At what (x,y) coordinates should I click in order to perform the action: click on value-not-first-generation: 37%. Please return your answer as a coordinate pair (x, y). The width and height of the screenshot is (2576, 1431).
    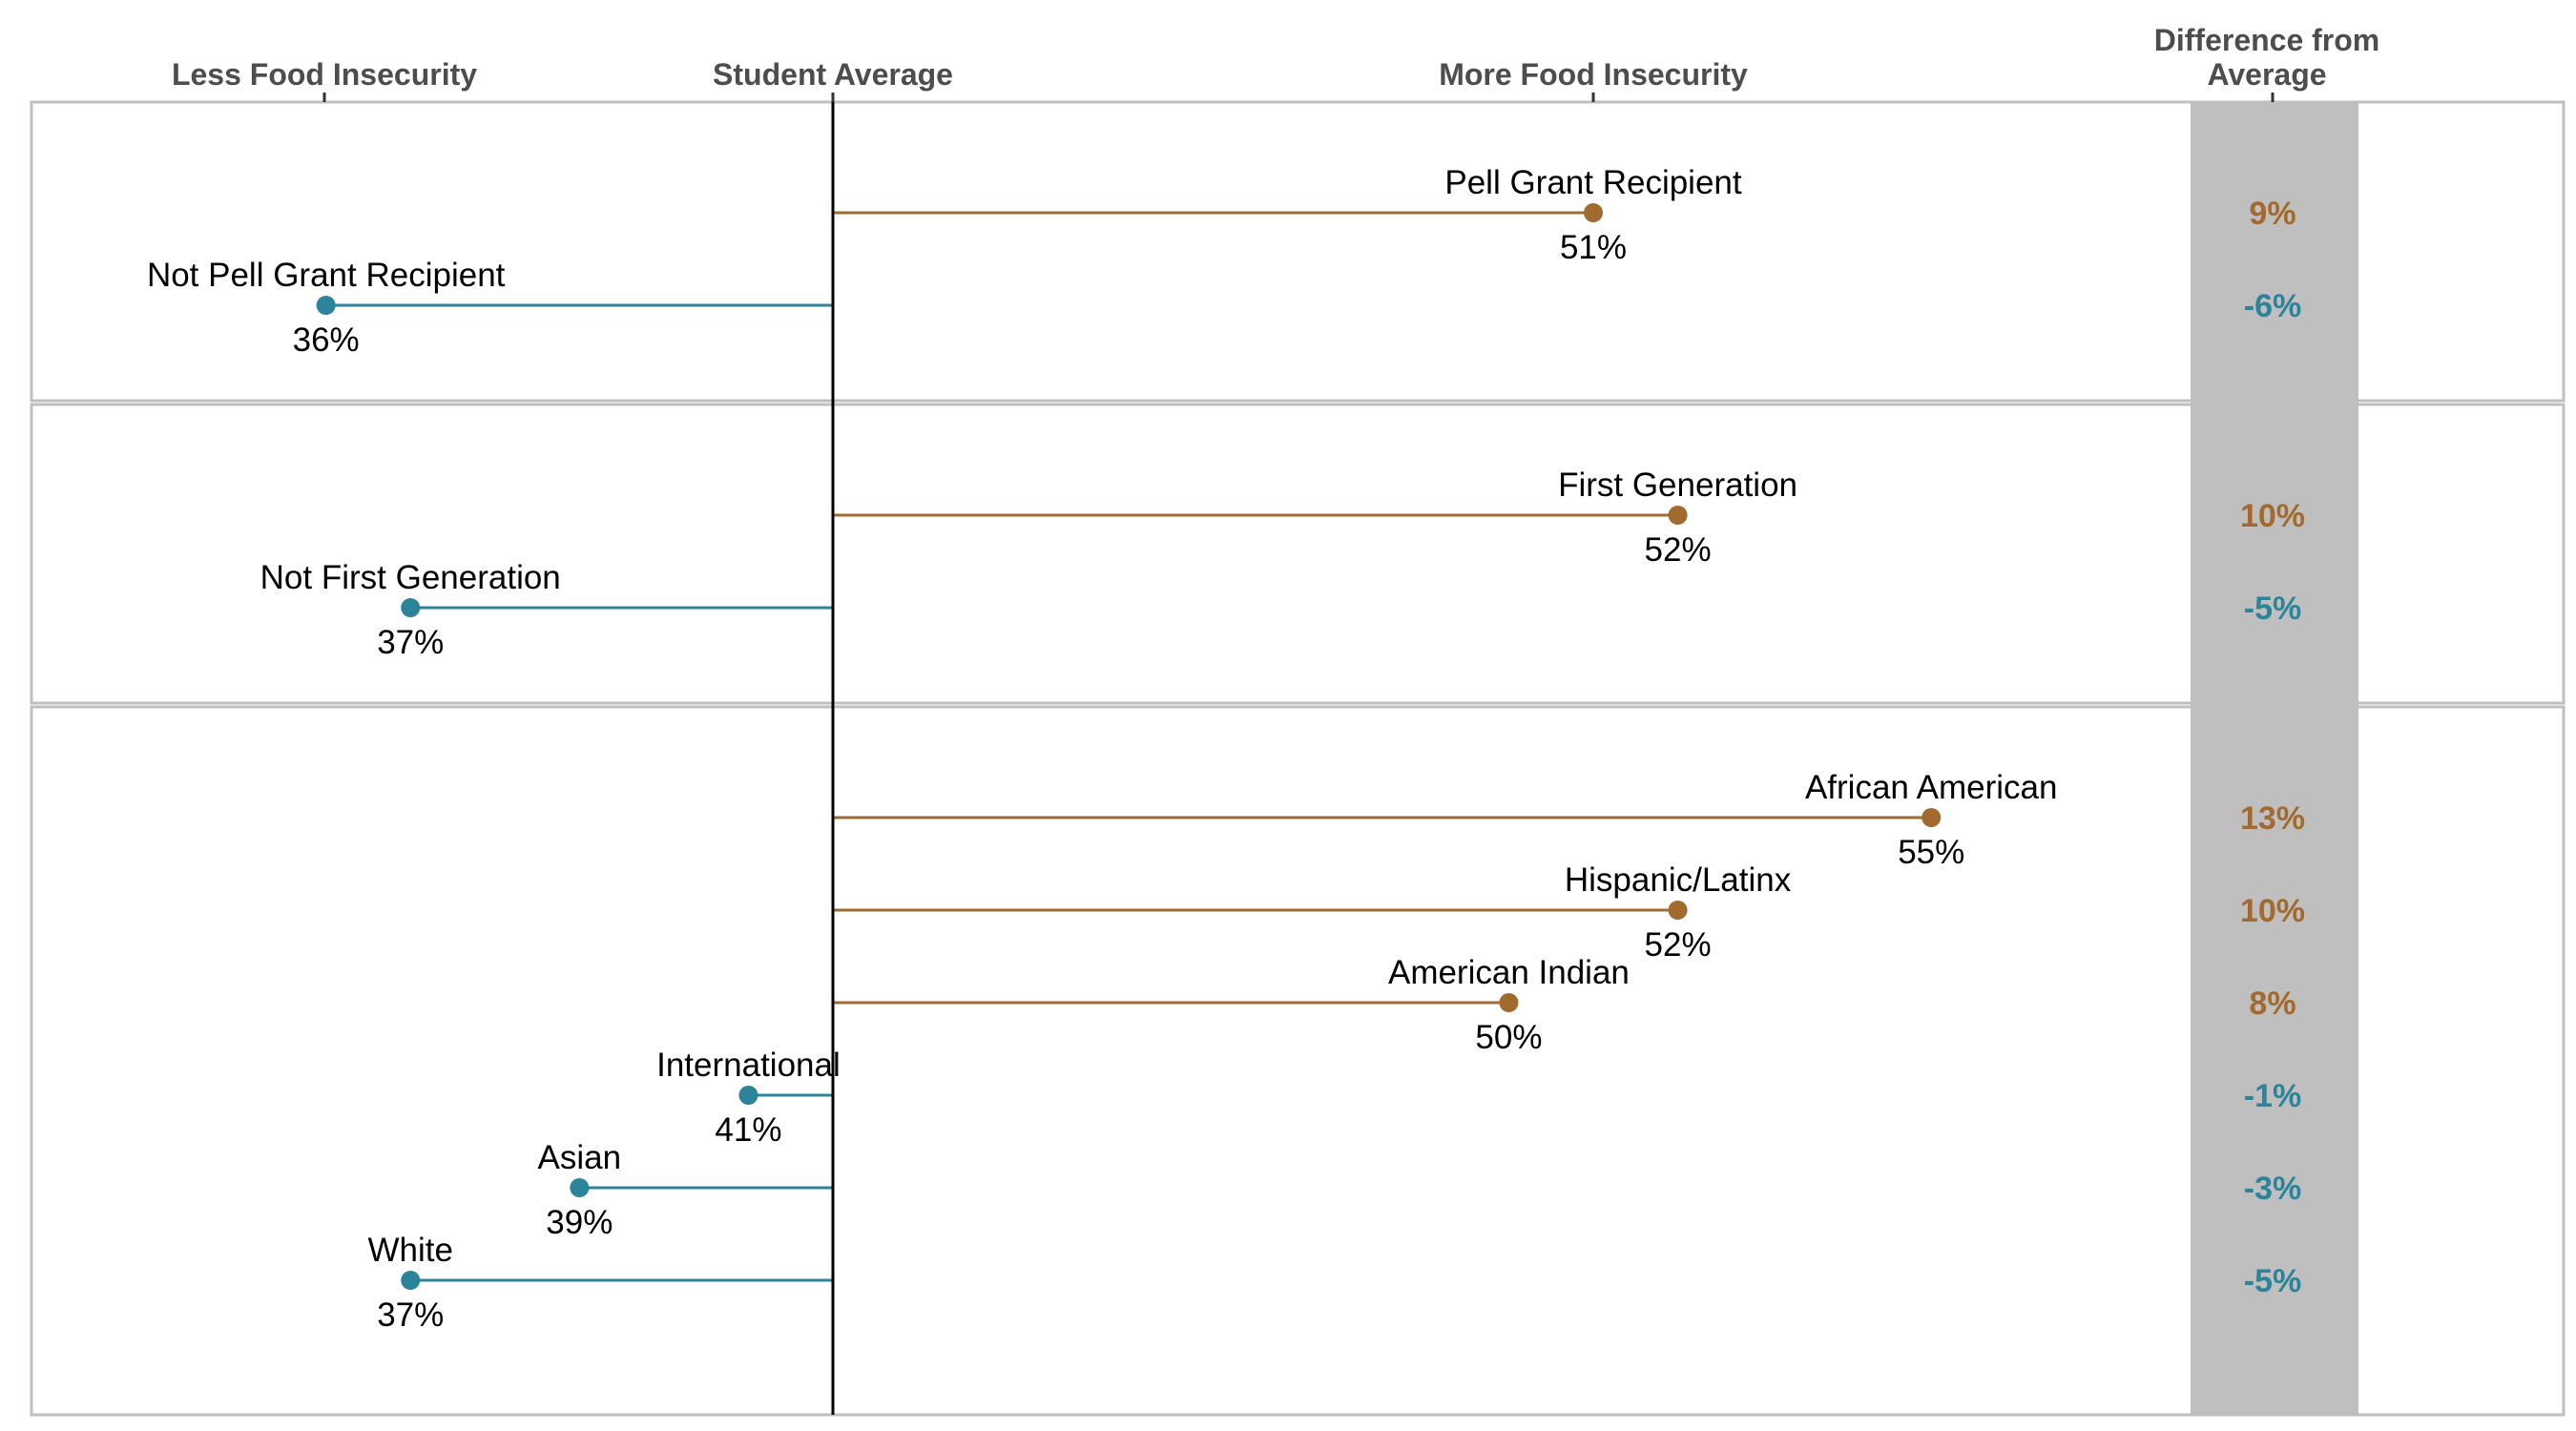
    Looking at the image, I should click on (410, 642).